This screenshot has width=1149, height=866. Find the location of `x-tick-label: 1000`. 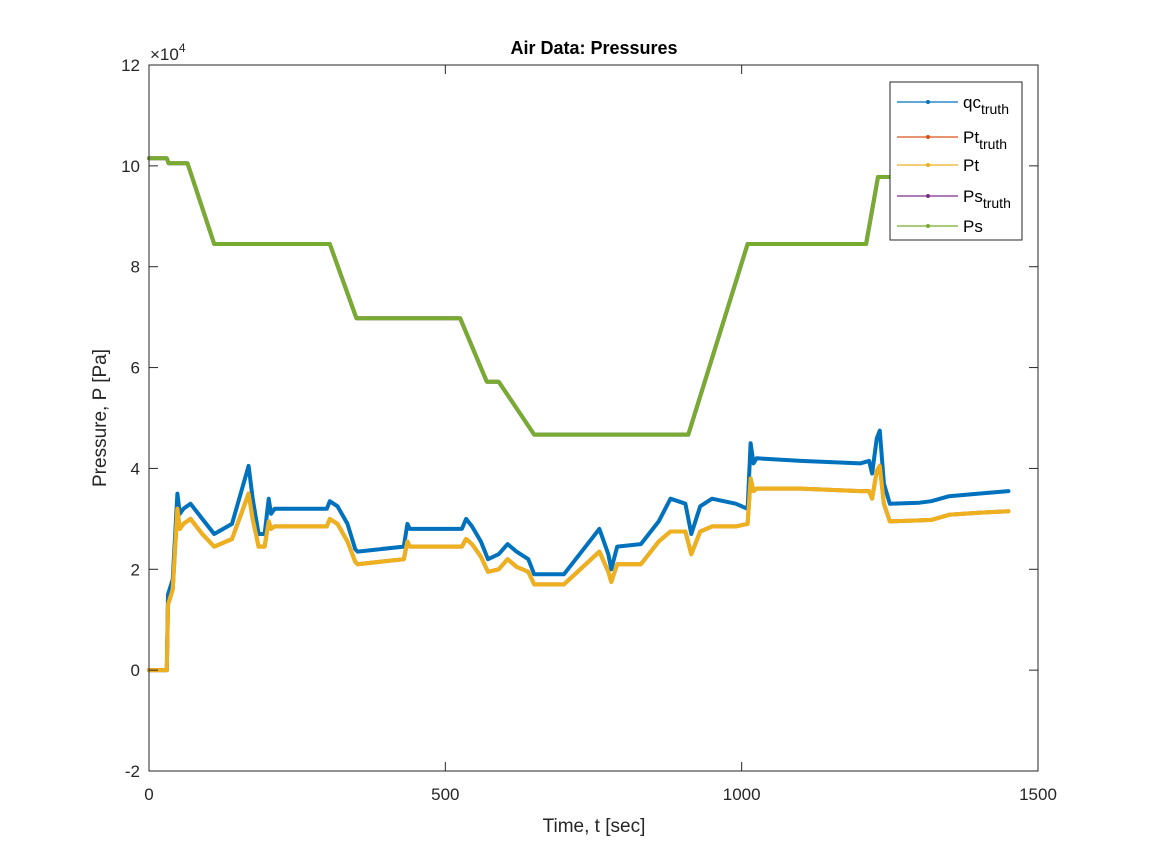

x-tick-label: 1000 is located at coordinates (742, 794).